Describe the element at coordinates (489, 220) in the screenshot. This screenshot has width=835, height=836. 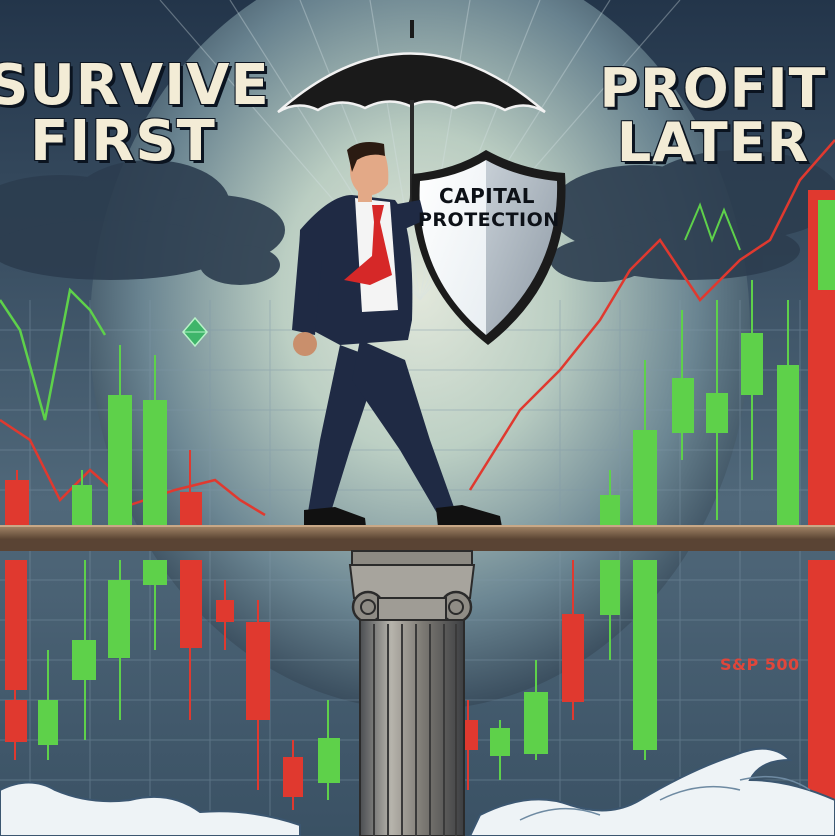
I see `shield-label-line: PROTECTION` at that location.